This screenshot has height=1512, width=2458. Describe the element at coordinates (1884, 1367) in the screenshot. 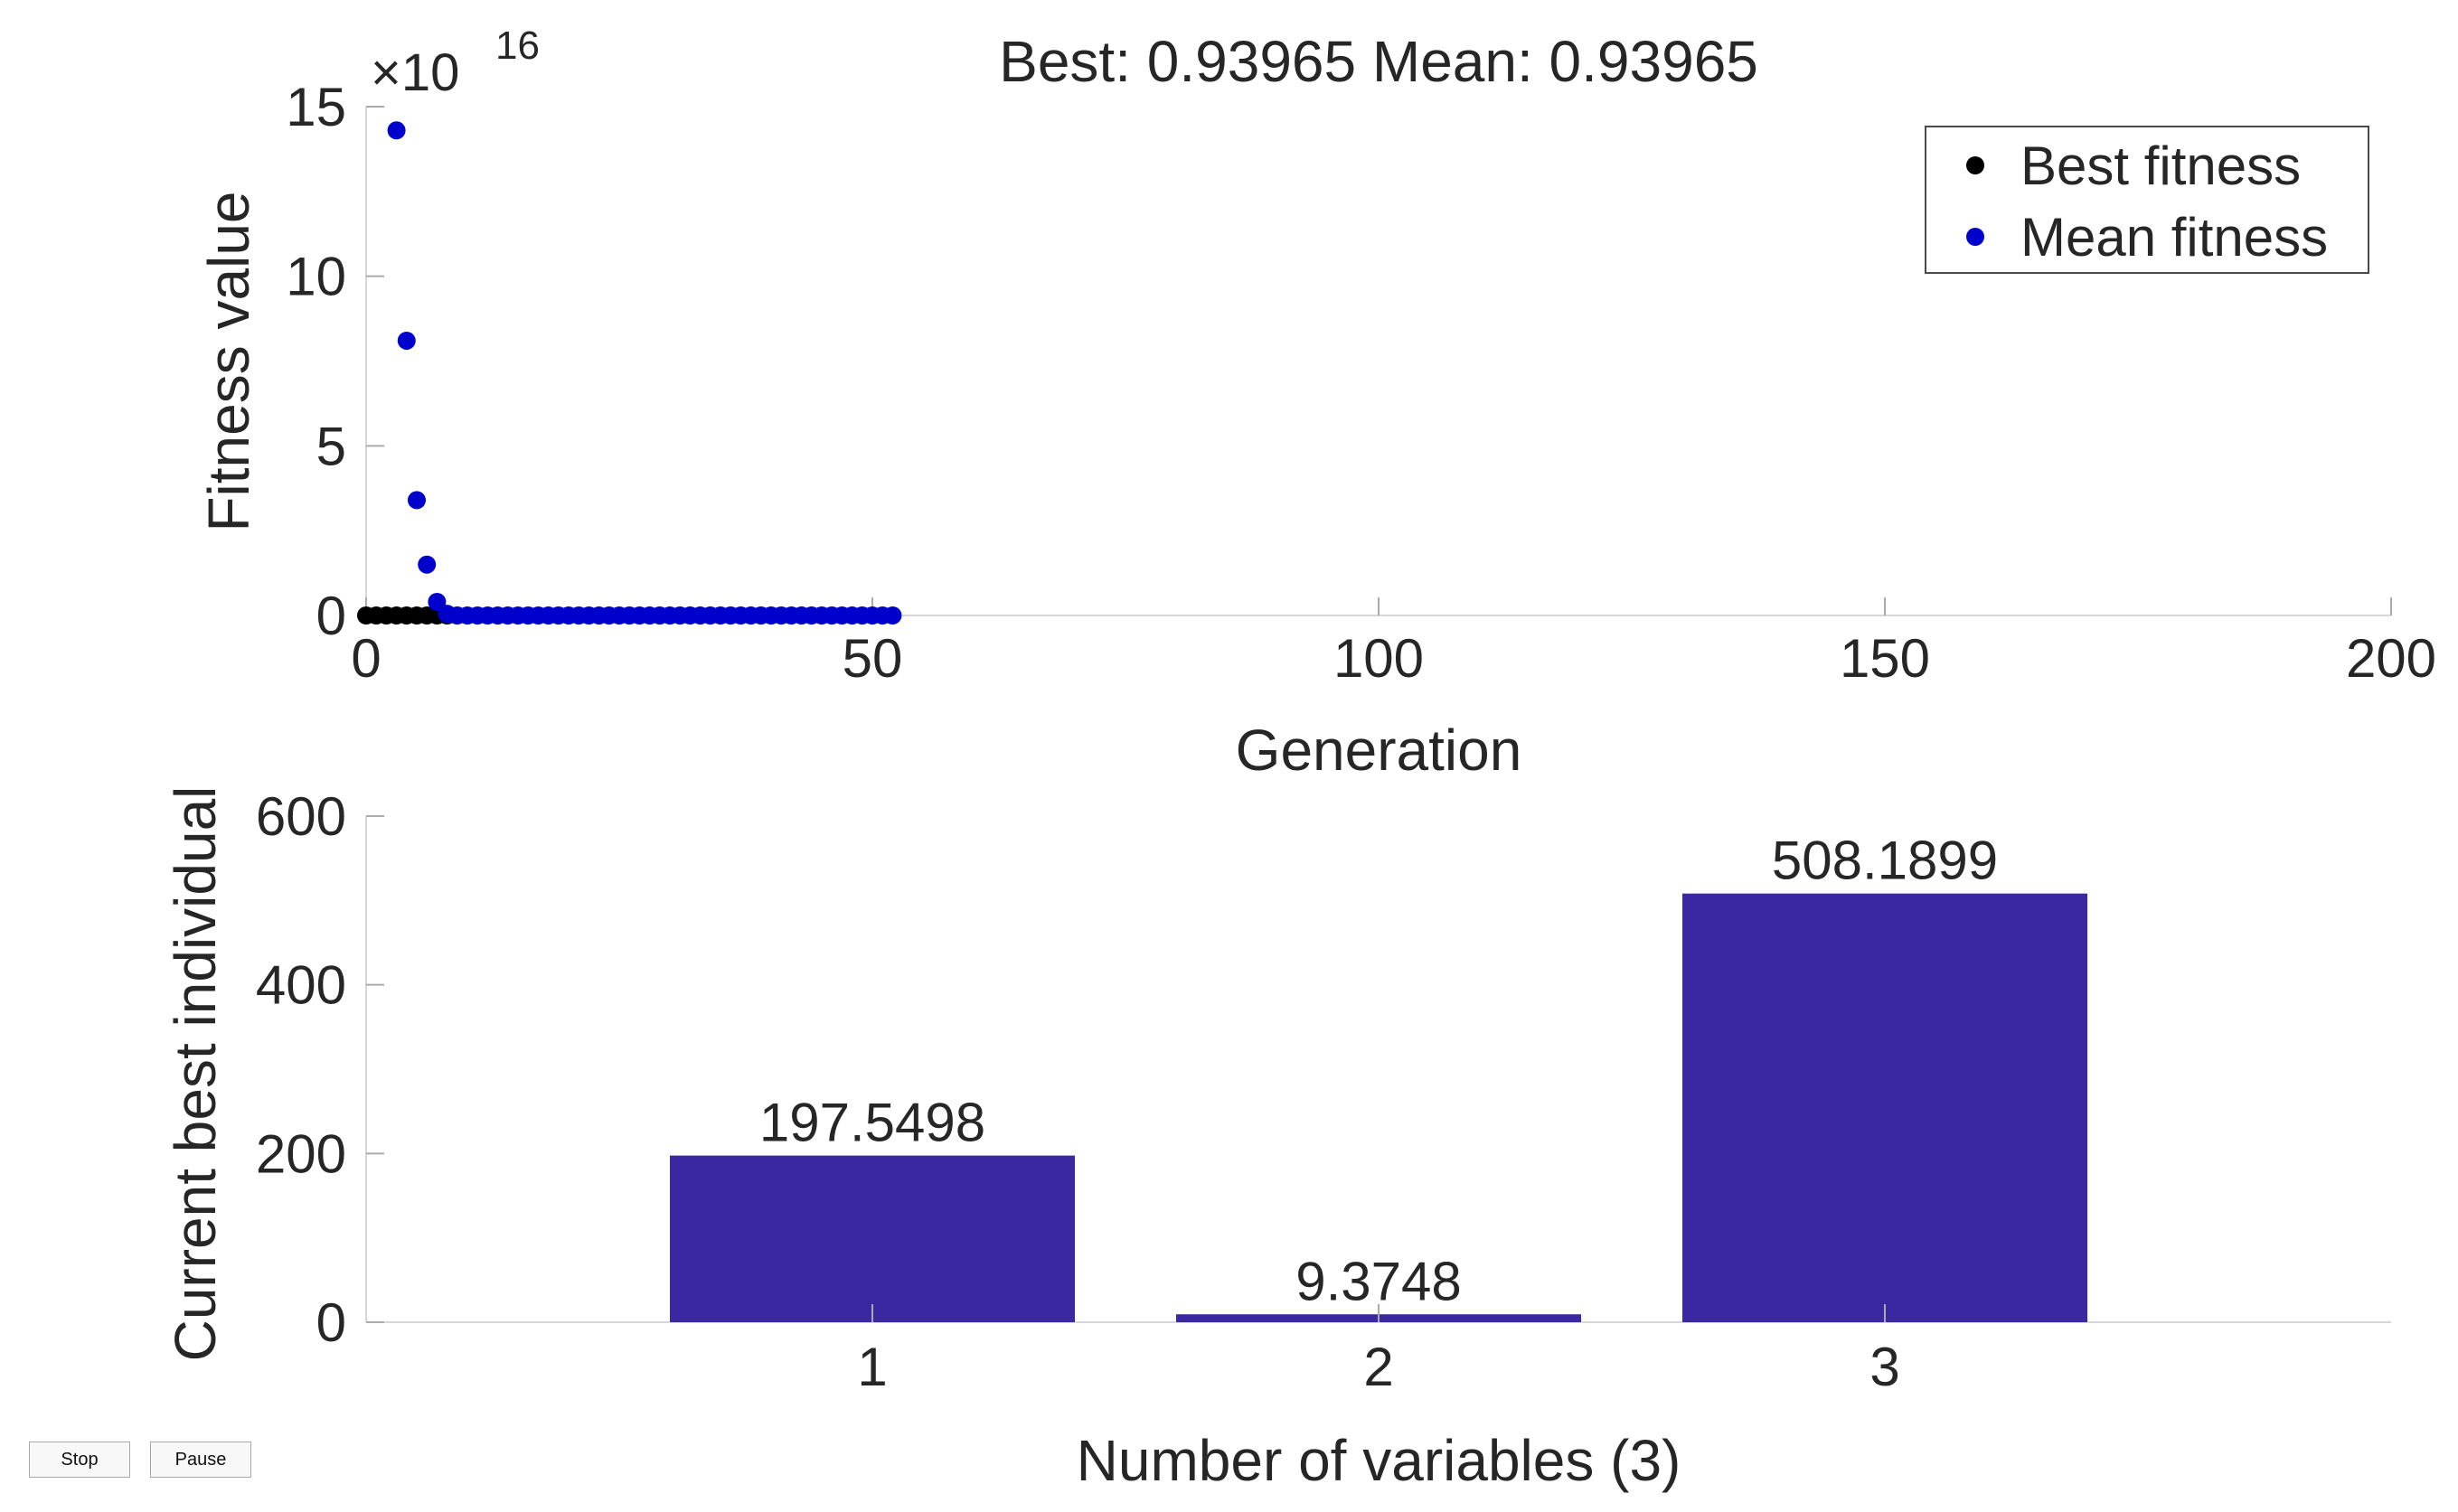

I see `x-tick-label: 3` at that location.